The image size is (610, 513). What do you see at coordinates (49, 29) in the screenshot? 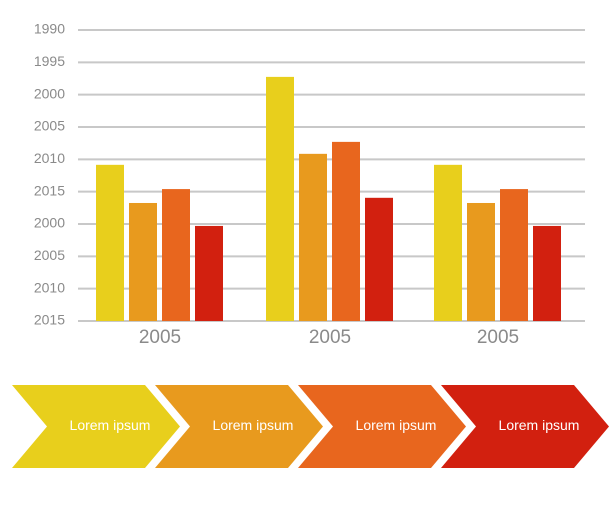
I see `y-tick-label: 1990` at bounding box center [49, 29].